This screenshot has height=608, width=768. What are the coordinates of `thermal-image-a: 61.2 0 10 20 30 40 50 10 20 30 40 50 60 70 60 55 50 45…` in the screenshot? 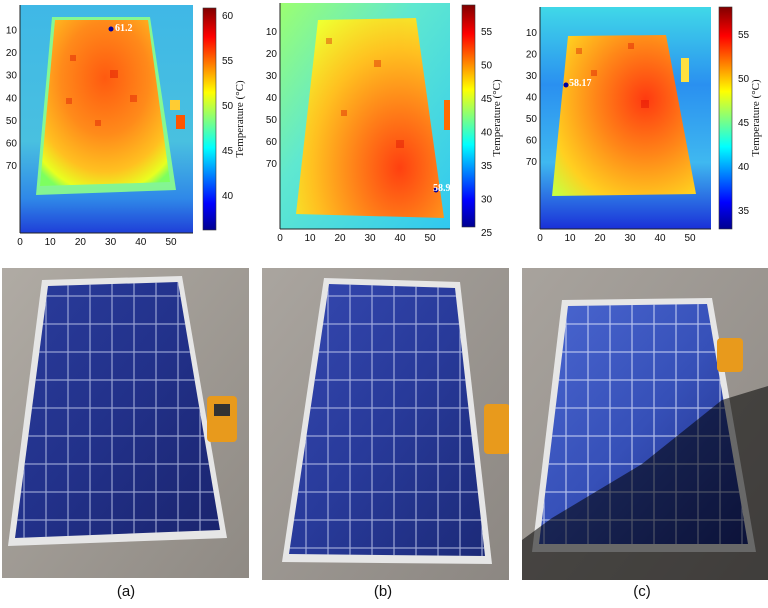 It's located at (125, 127).